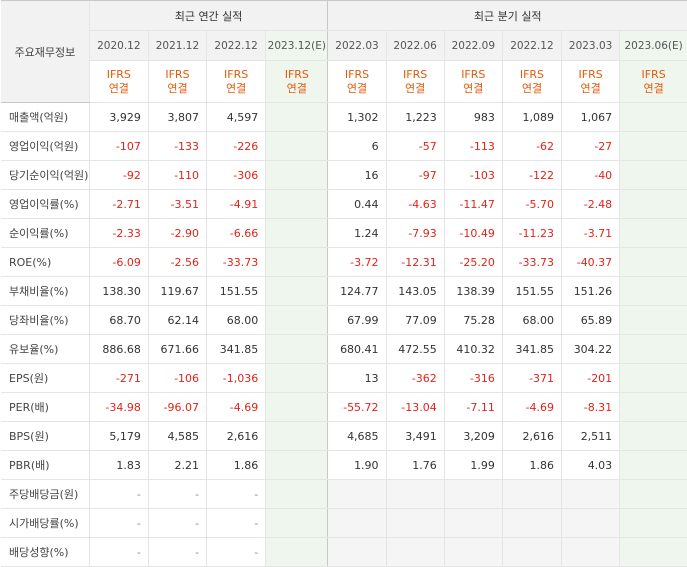 Image resolution: width=687 pixels, height=567 pixels. What do you see at coordinates (177, 378) in the screenshot?
I see `table-cell: -106` at bounding box center [177, 378].